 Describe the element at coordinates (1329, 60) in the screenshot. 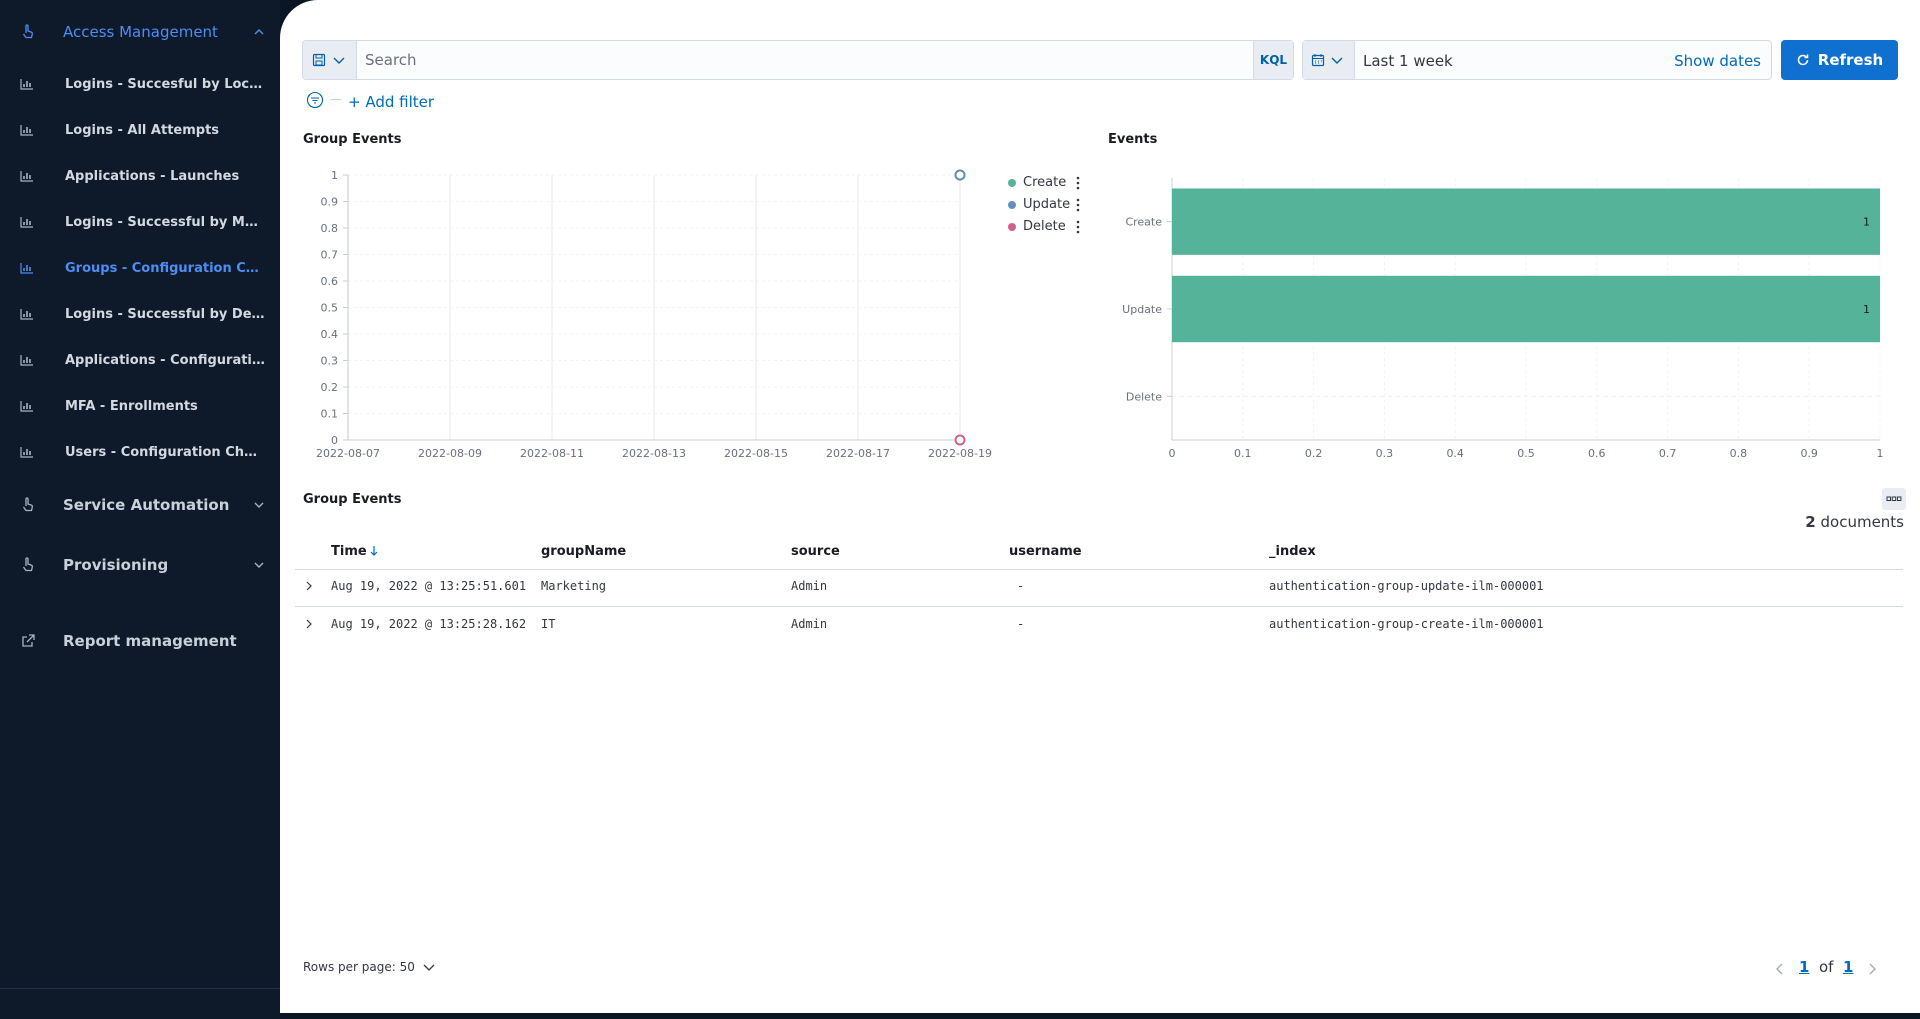

I see `quick-date-button` at that location.